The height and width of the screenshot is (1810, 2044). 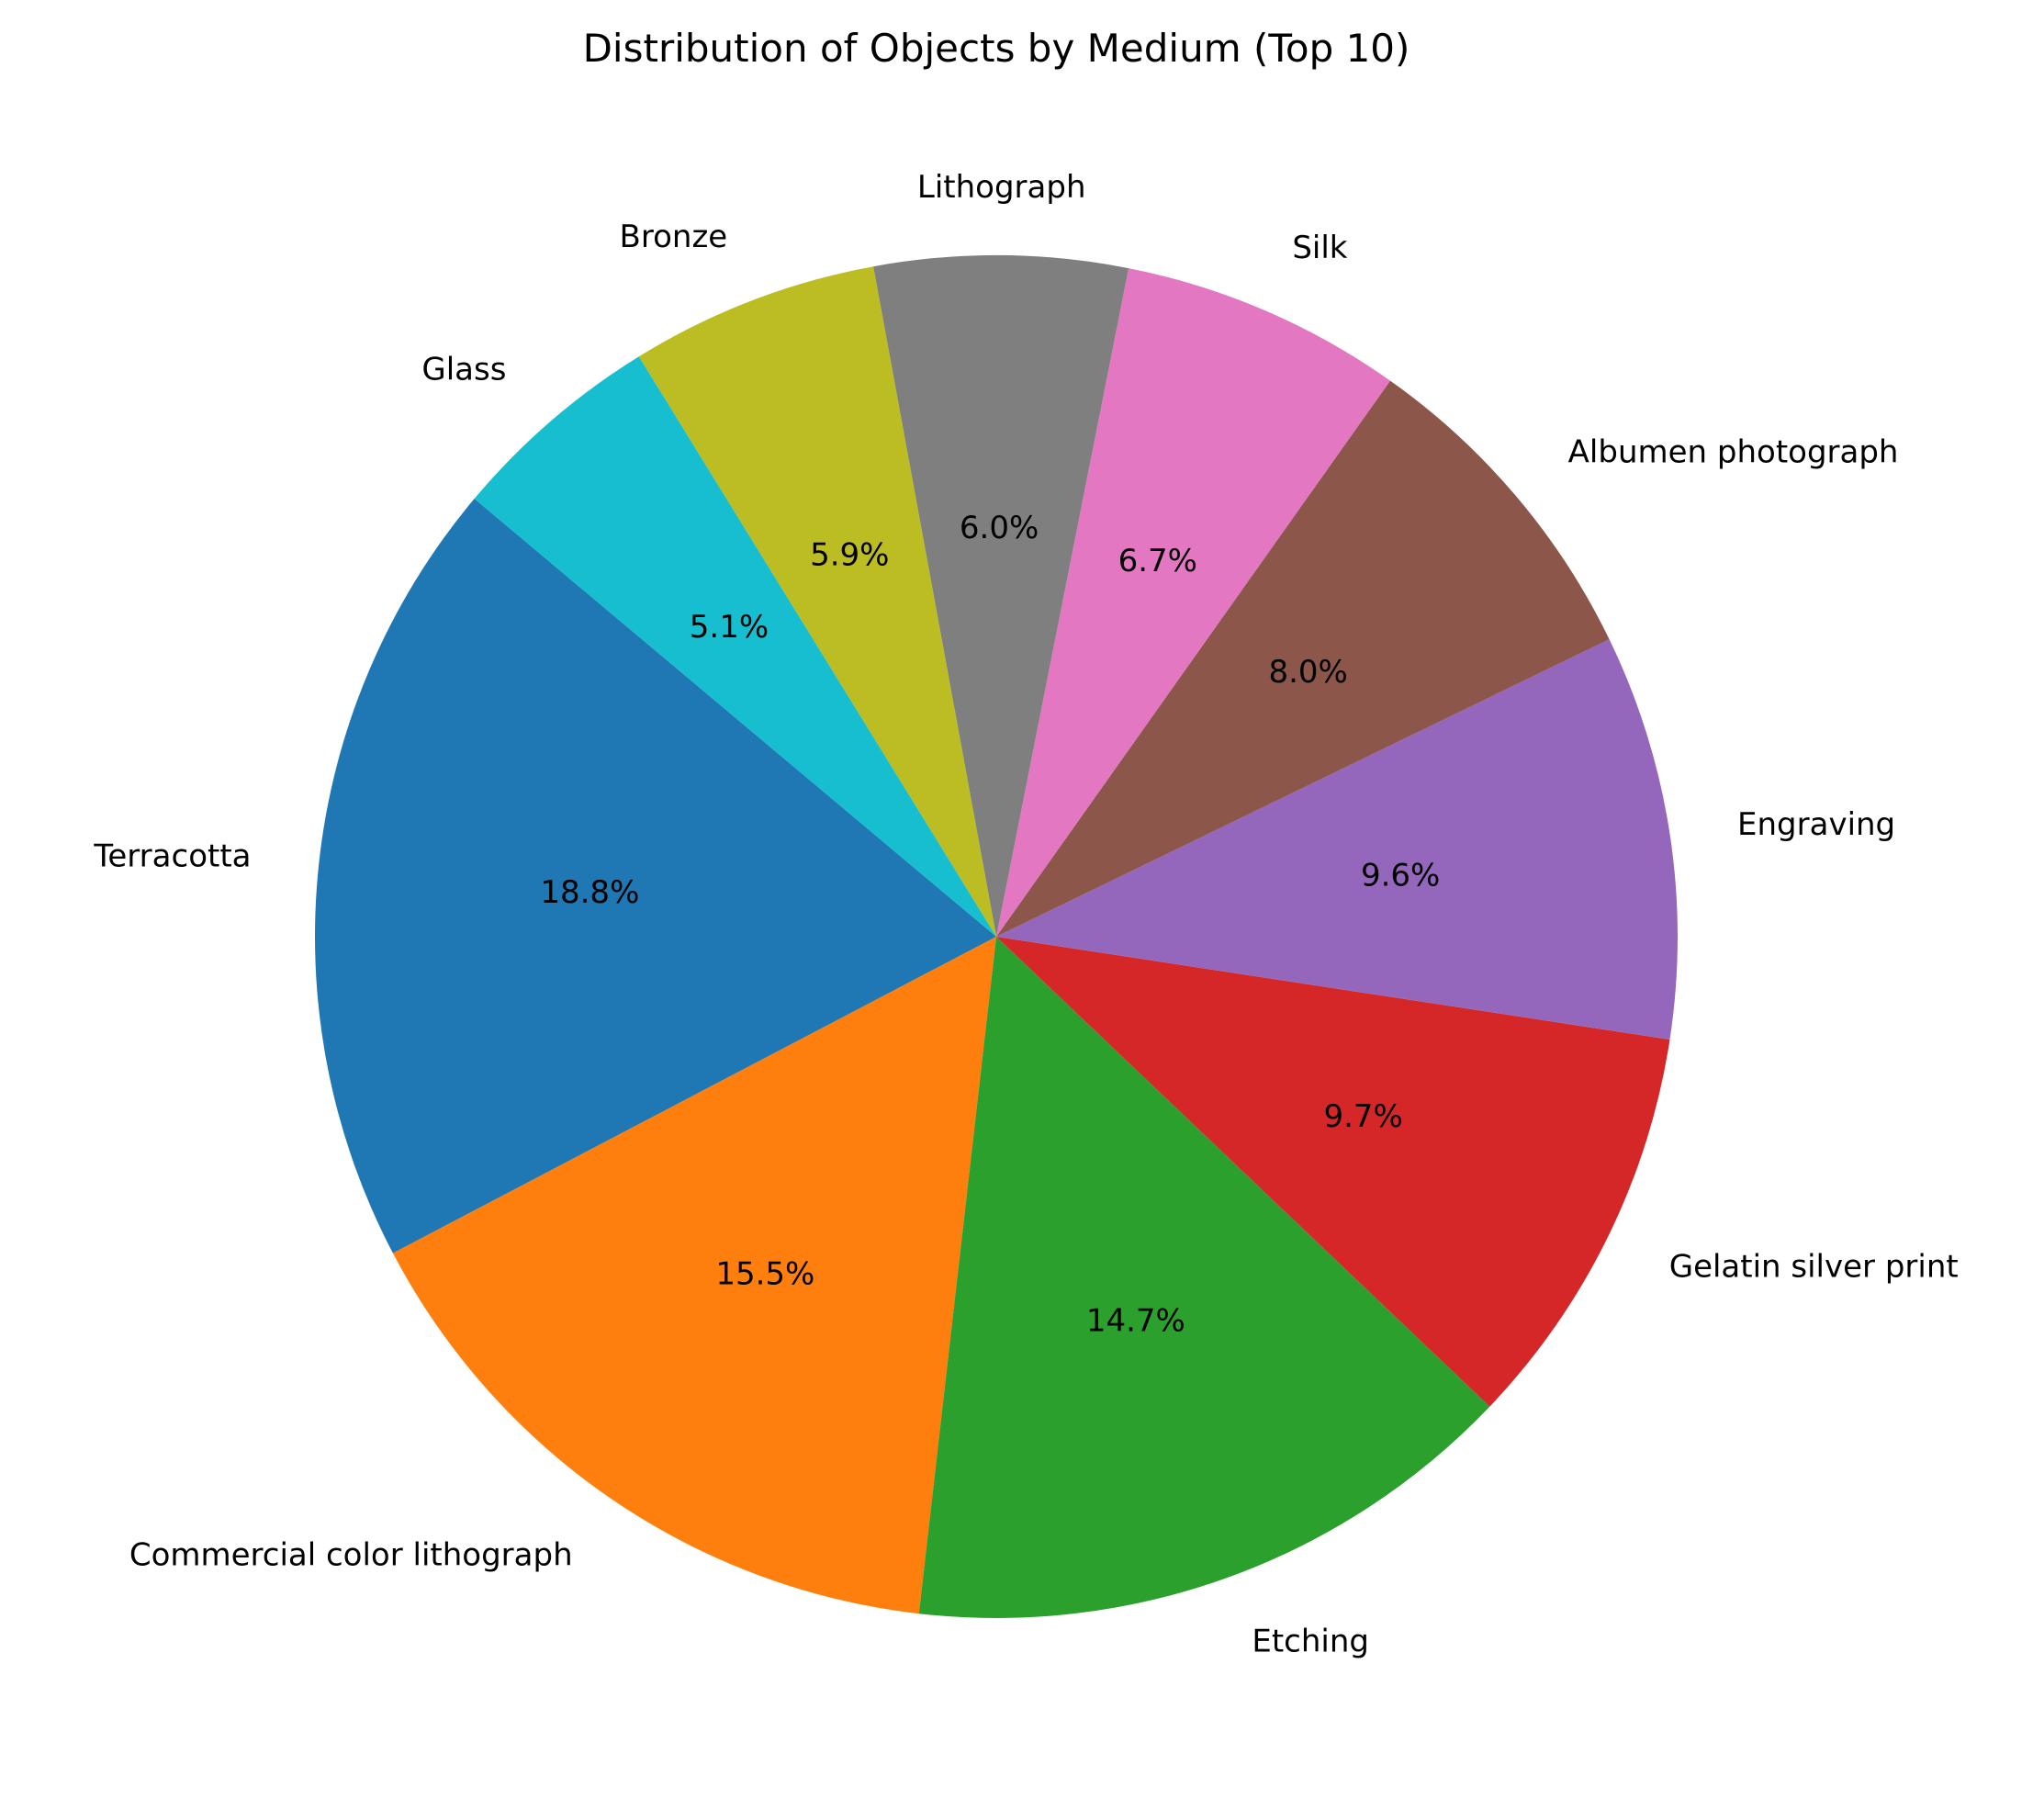 What do you see at coordinates (1362, 1116) in the screenshot?
I see `percent-label-gelatin-silver-print: 9.7%` at bounding box center [1362, 1116].